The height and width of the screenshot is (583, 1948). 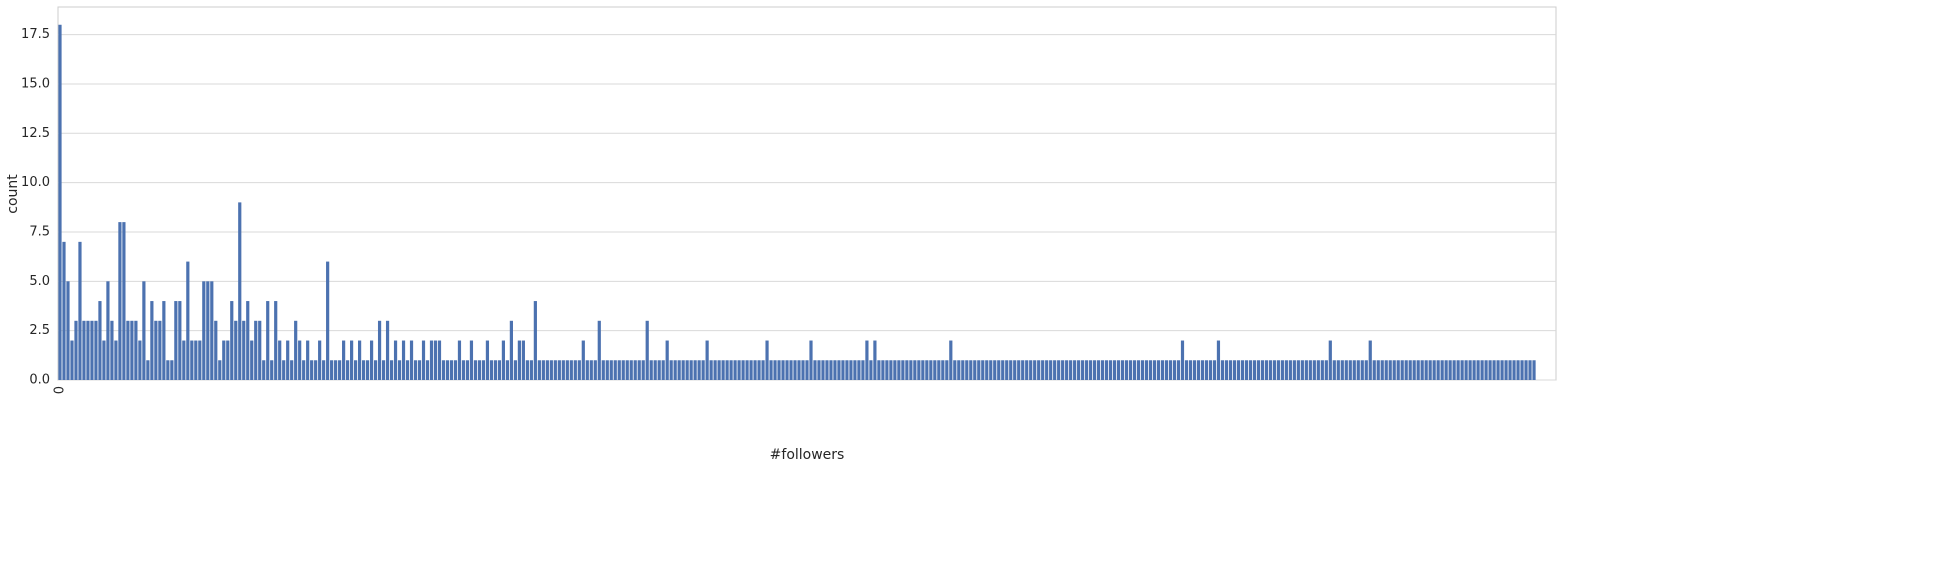 I want to click on y-tick-label: 17.5, so click(x=35, y=34).